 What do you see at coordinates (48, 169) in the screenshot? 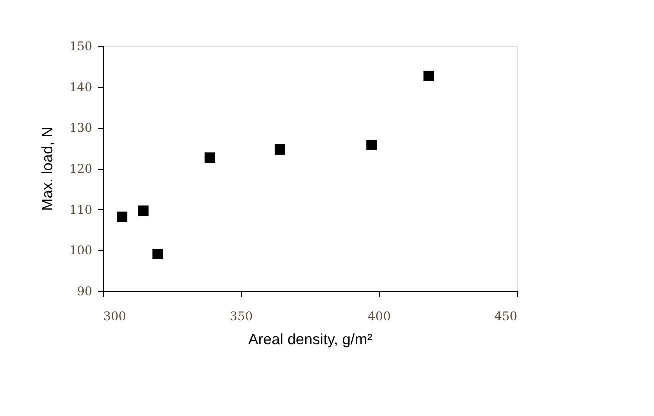
I see `y-axis-title: Max. load, N` at bounding box center [48, 169].